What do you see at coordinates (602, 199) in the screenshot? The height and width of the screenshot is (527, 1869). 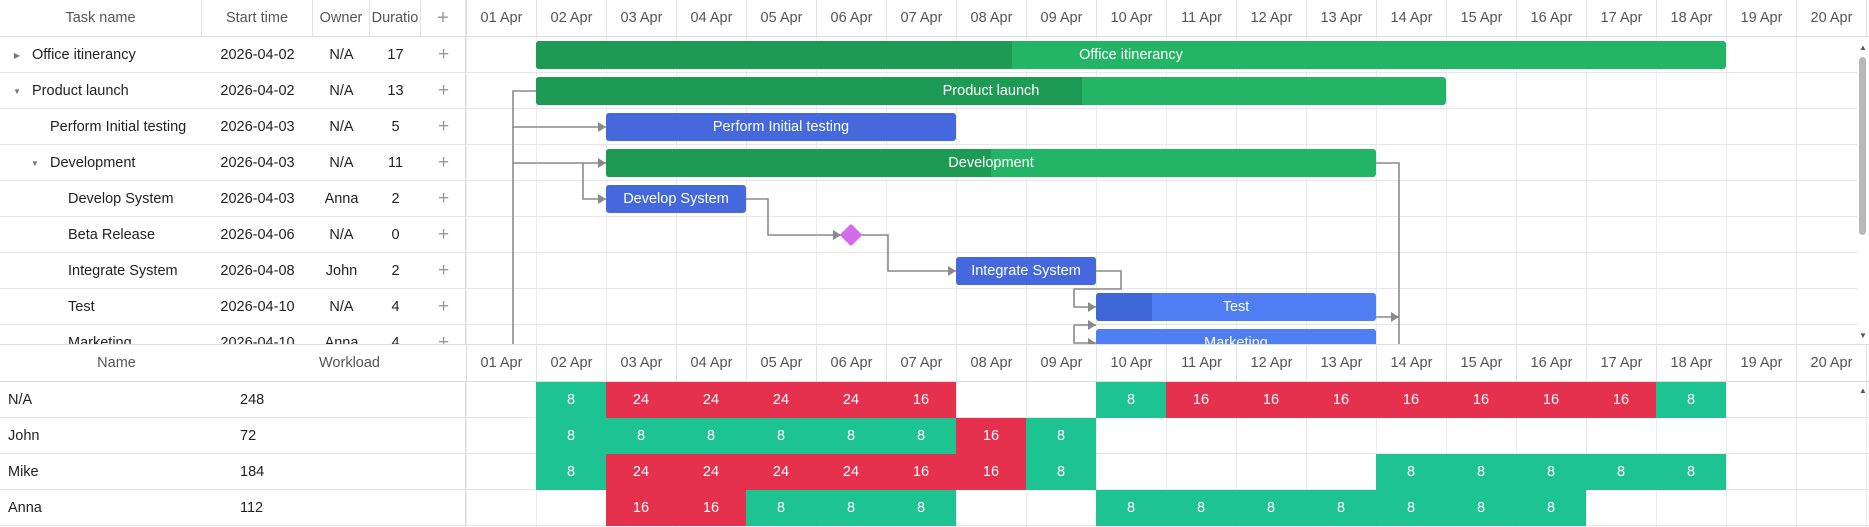 I see `link-arrow-icon` at bounding box center [602, 199].